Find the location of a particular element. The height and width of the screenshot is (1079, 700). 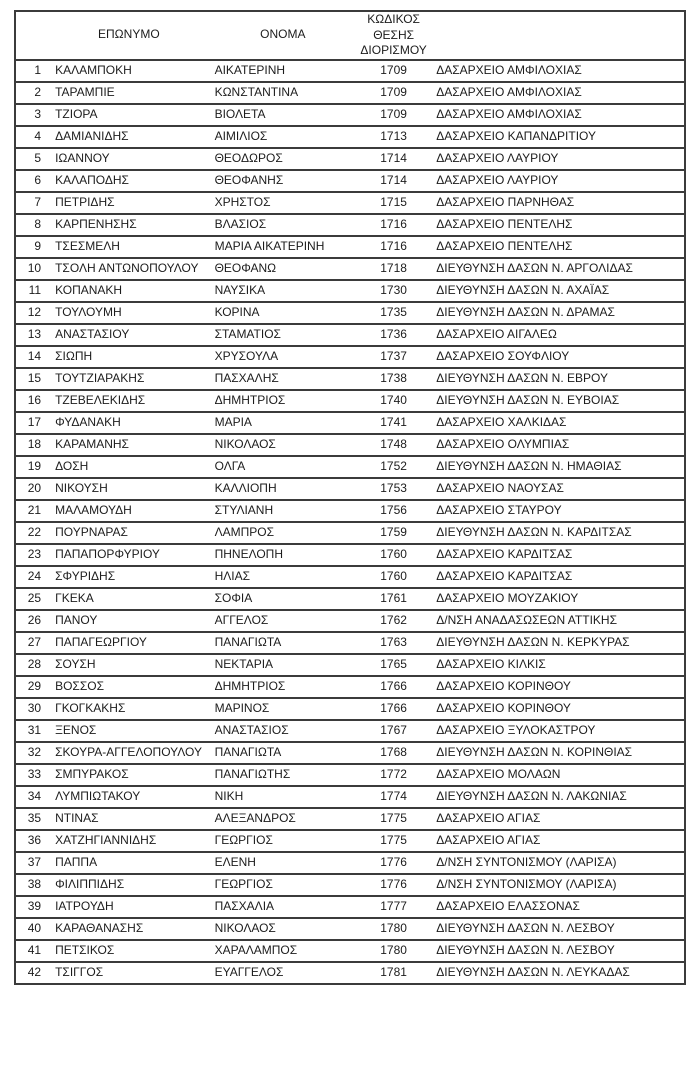

cell-surname: ΧΑΤΖΗΓΙΑΝΝΙΔΗΣ is located at coordinates (106, 839).